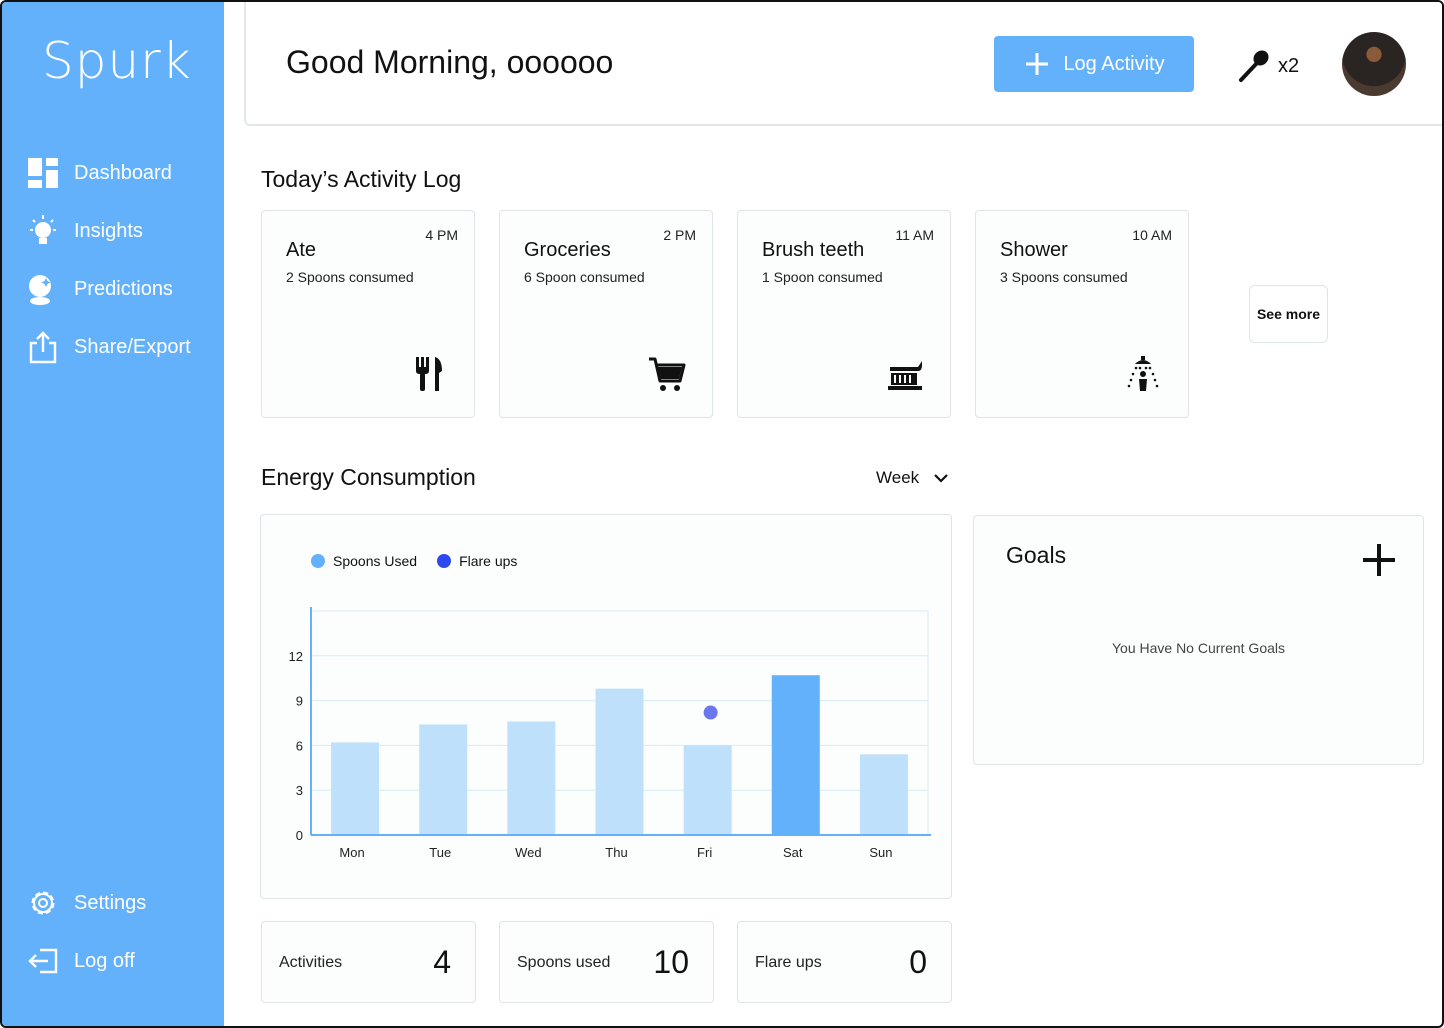 This screenshot has width=1444, height=1028. I want to click on cart-icon, so click(667, 374).